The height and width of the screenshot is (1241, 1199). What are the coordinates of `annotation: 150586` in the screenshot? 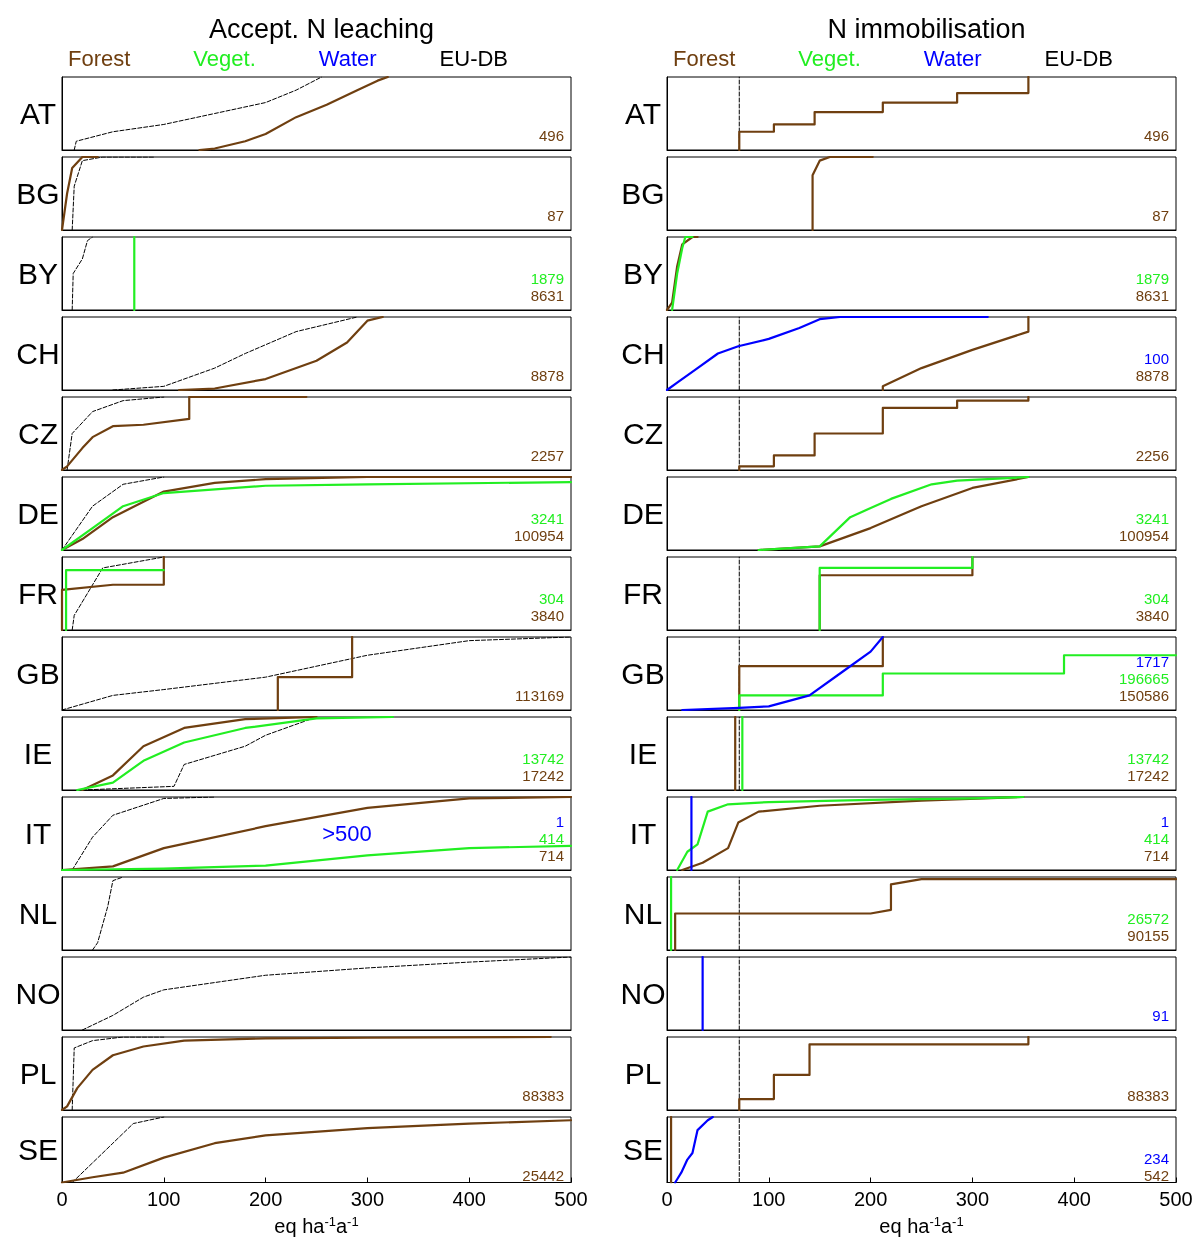 It's located at (1144, 695).